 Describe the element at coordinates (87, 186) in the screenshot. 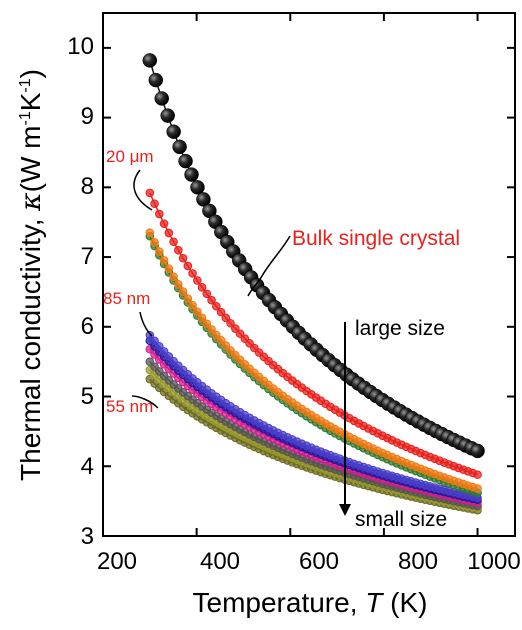

I see `y-tick-label: 8` at that location.